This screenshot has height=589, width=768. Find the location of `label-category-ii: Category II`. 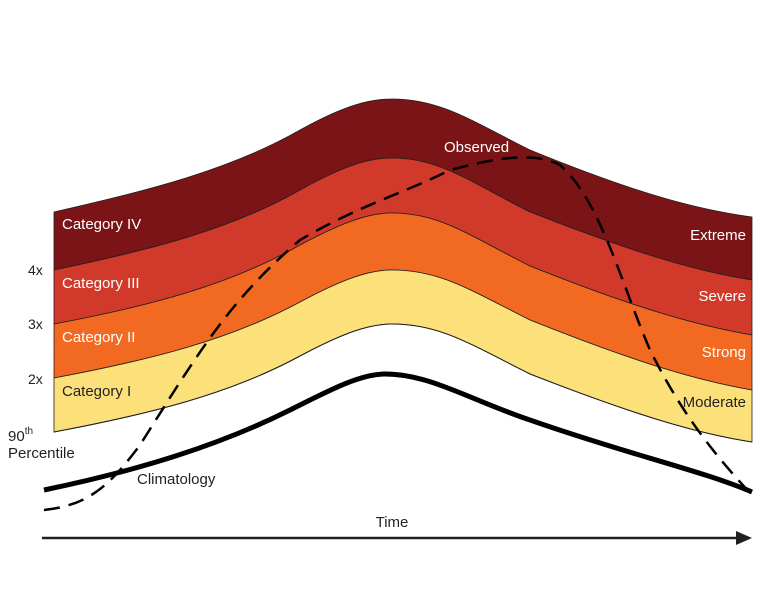

label-category-ii: Category II is located at coordinates (98, 337).